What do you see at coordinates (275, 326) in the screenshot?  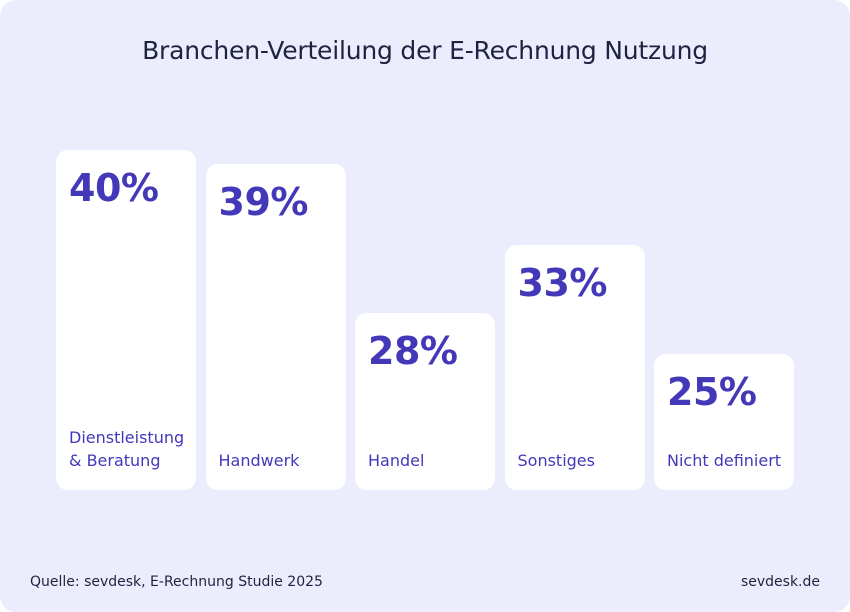 I see `bar-2: 39% Handwerk` at bounding box center [275, 326].